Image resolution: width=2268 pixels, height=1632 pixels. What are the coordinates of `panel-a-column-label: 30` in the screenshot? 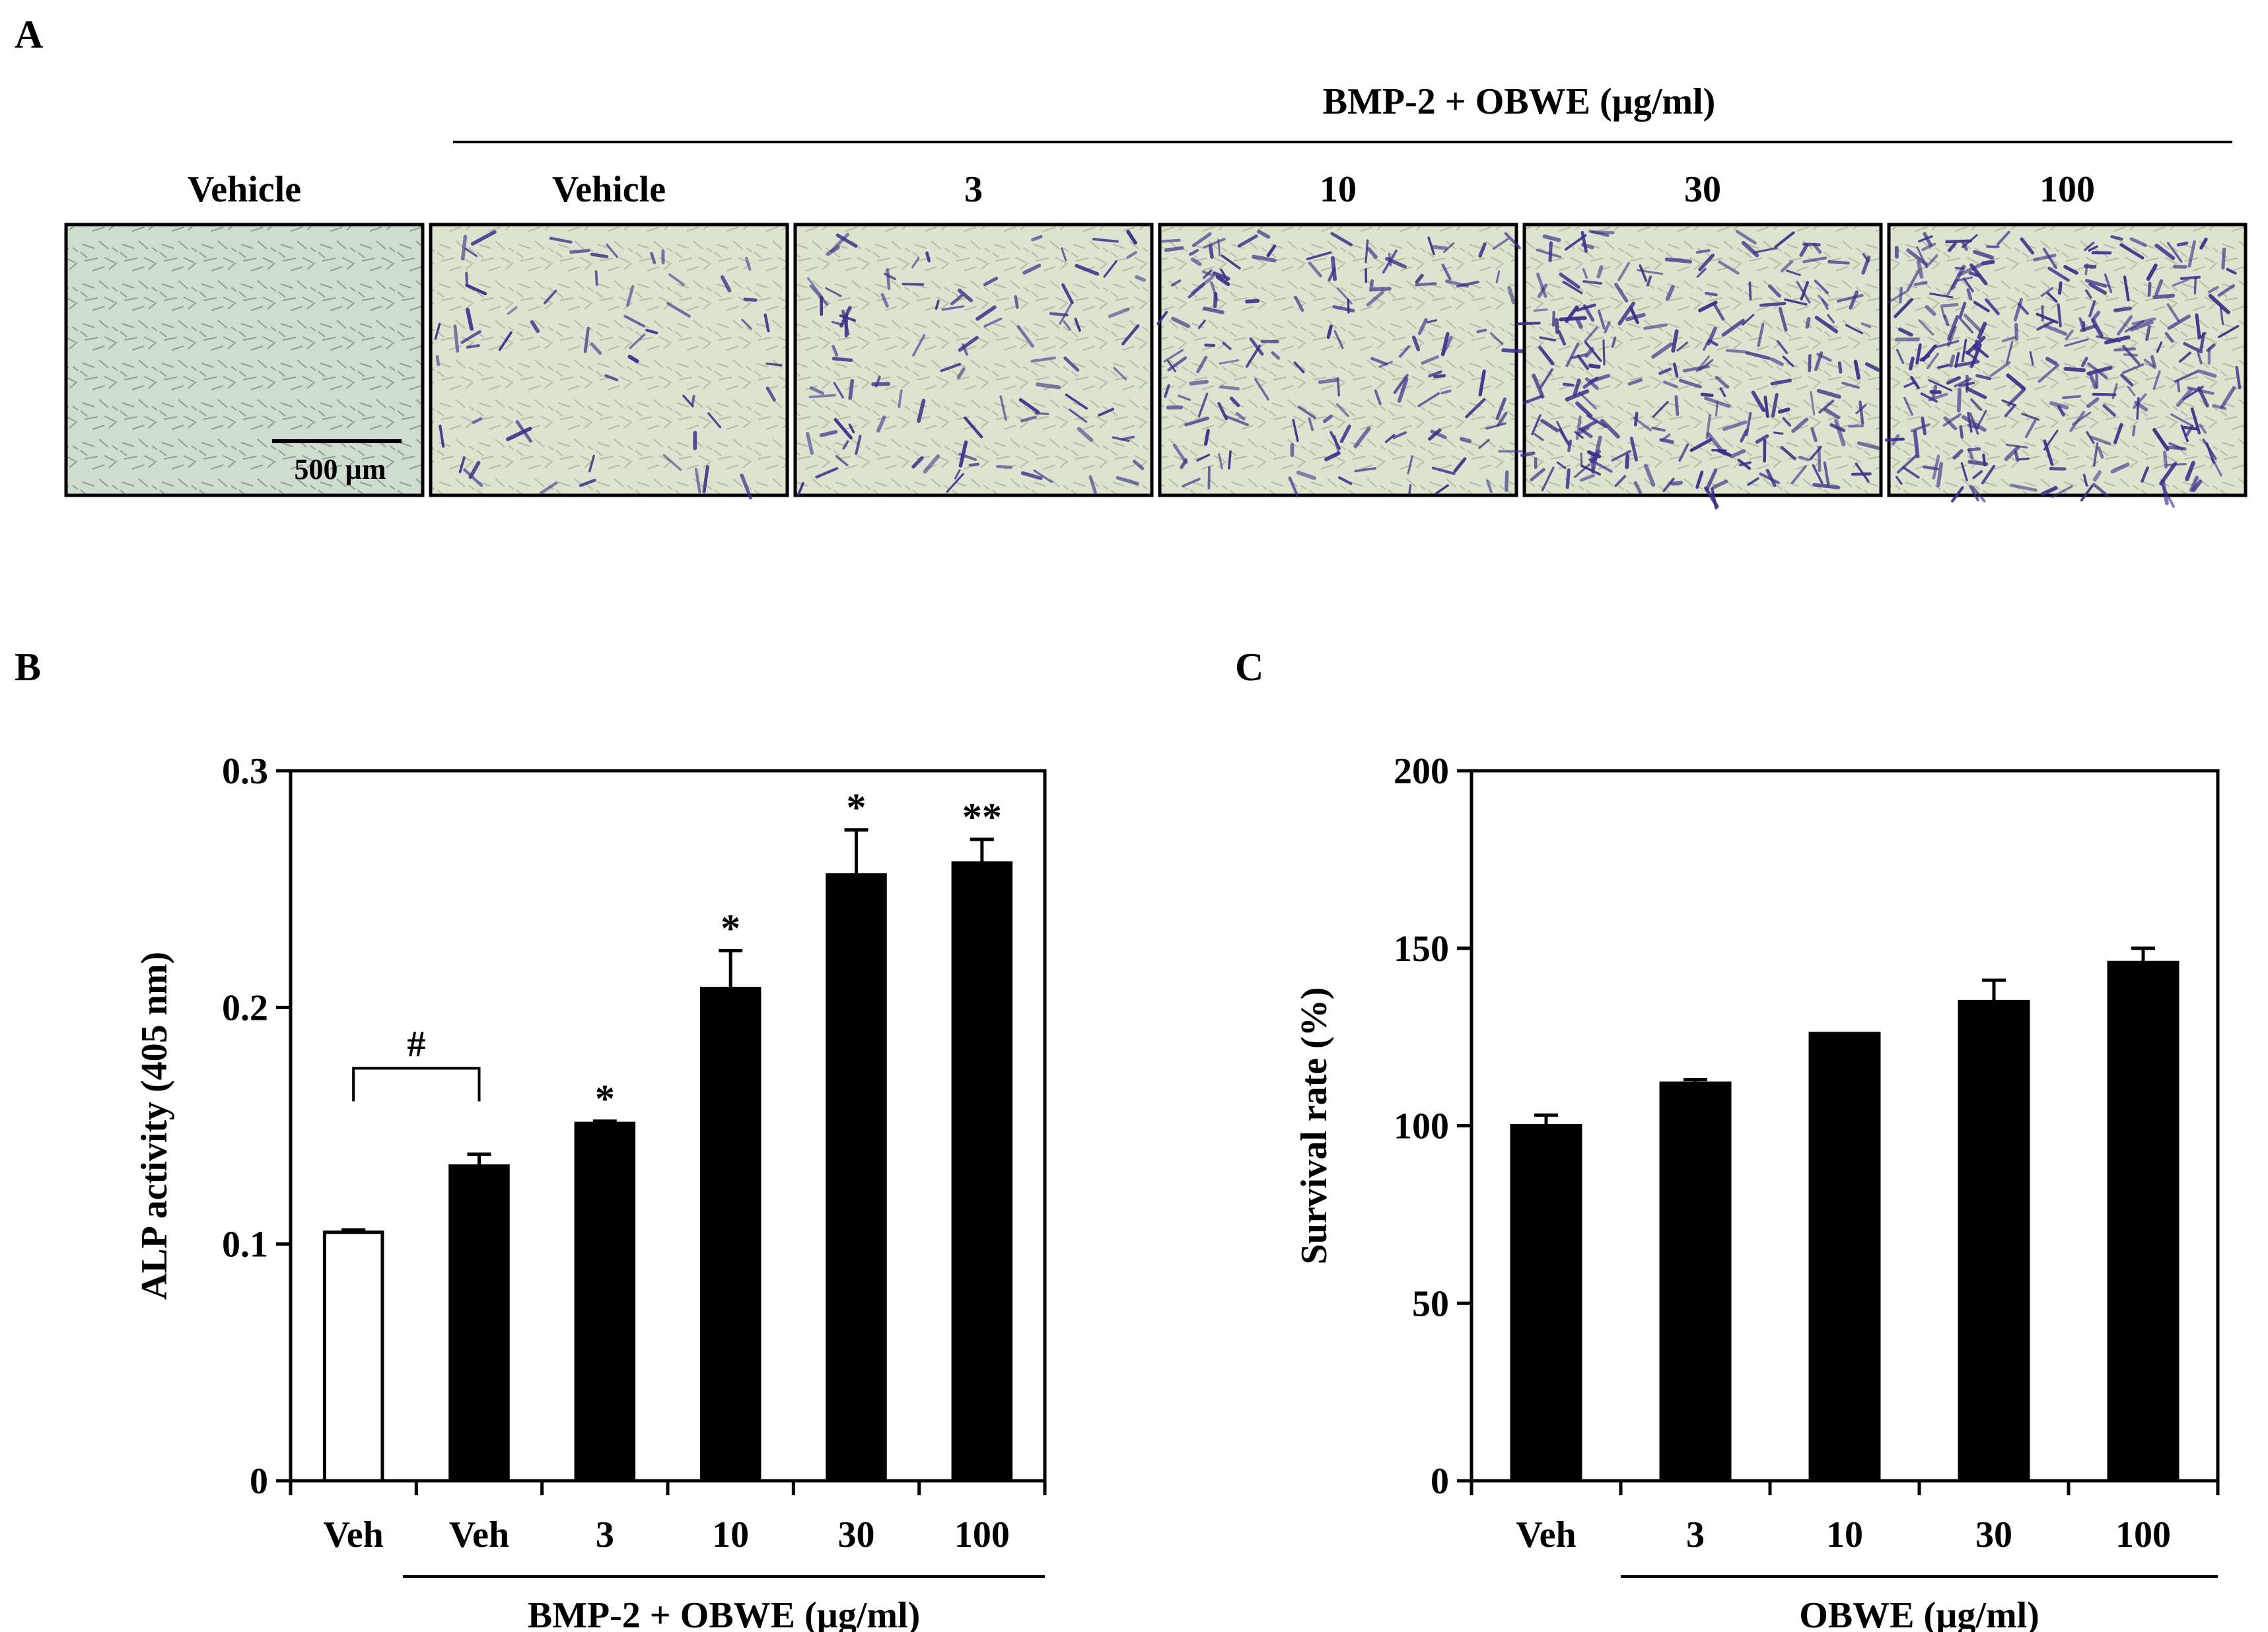 It's located at (1702, 189).